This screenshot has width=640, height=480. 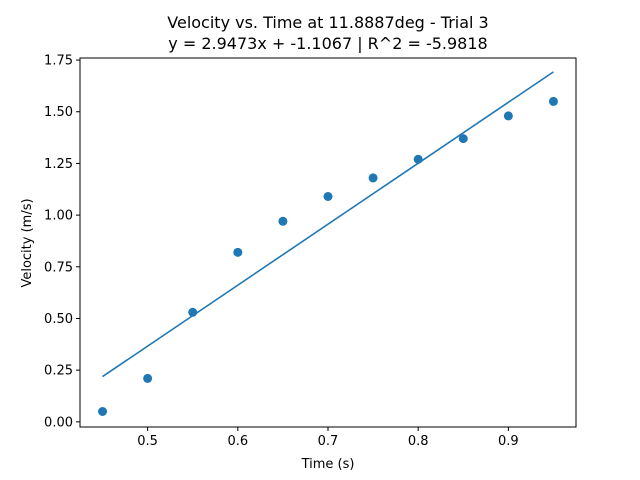 What do you see at coordinates (27, 242) in the screenshot?
I see `y-axis-label: Velocity (m/s)` at bounding box center [27, 242].